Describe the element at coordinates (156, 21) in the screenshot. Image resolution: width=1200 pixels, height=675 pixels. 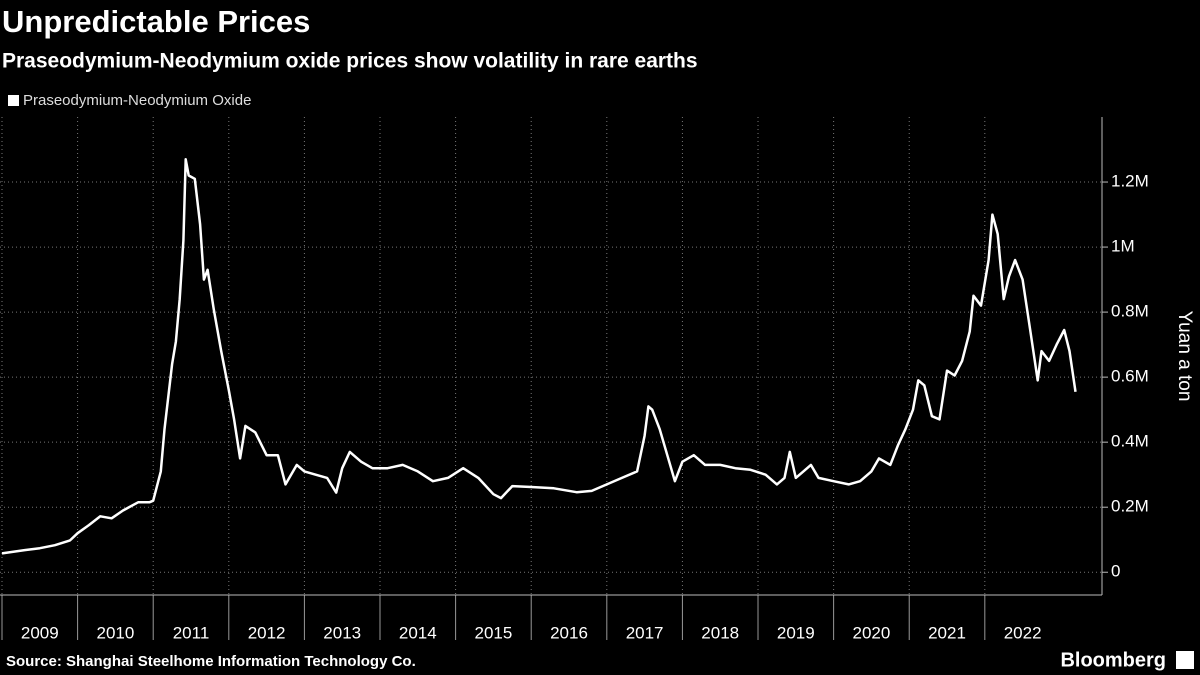
I see `chart-title: Unpredictable Prices` at that location.